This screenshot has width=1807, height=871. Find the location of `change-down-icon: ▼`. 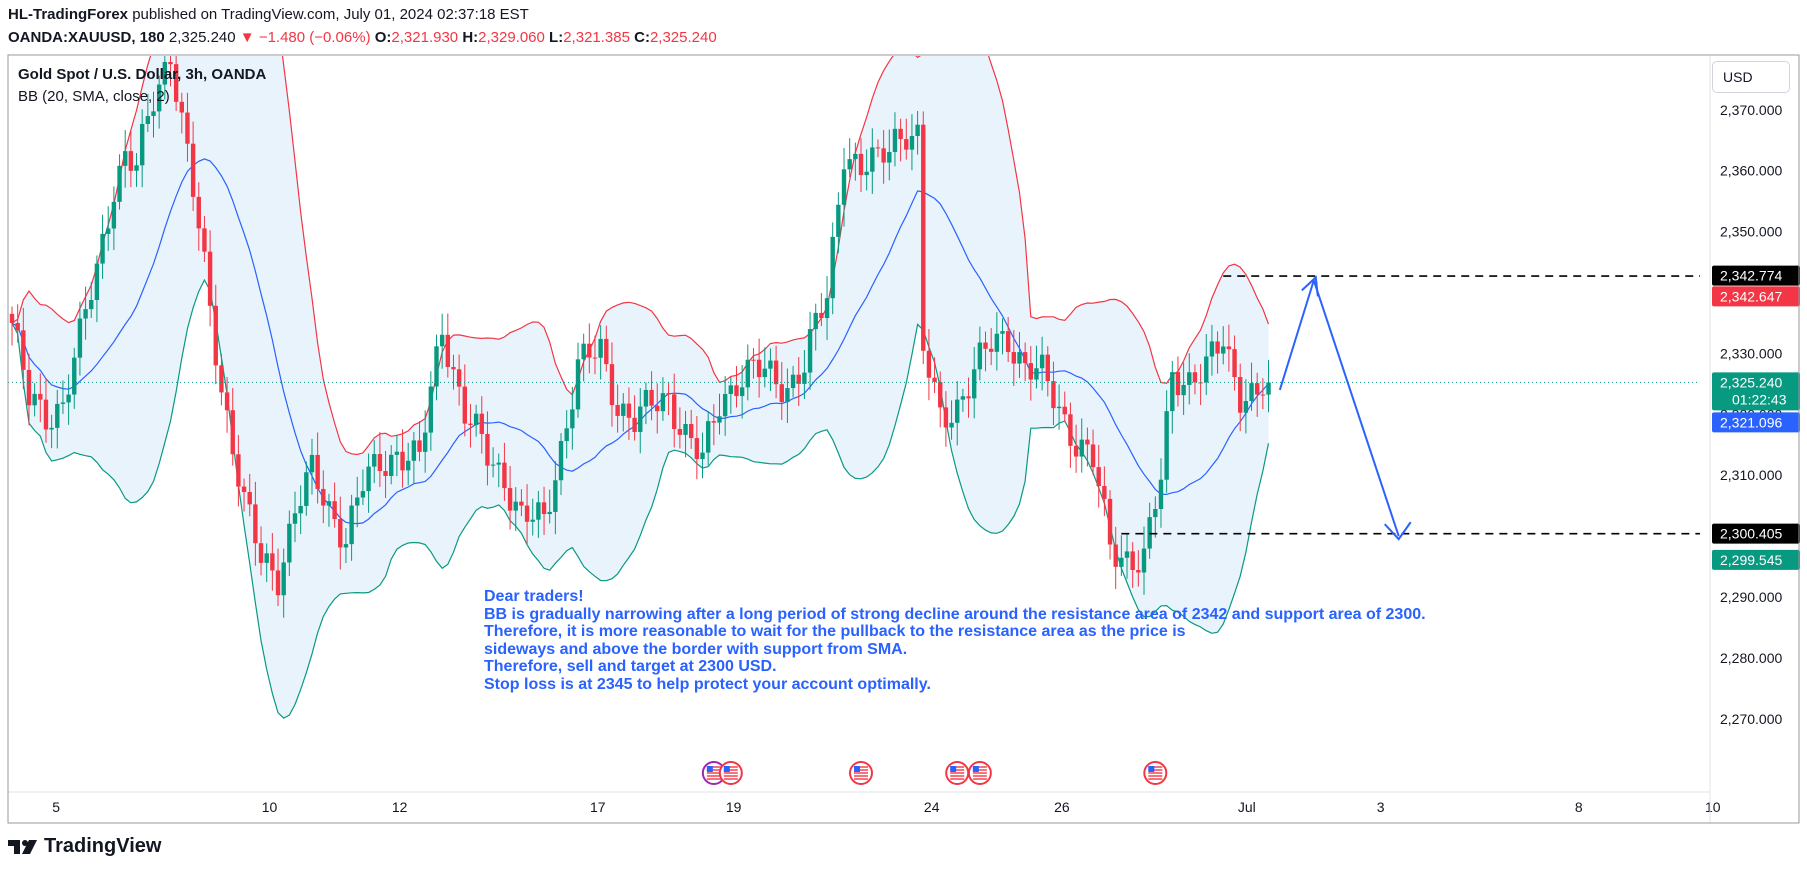

change-down-icon: ▼ is located at coordinates (247, 37).